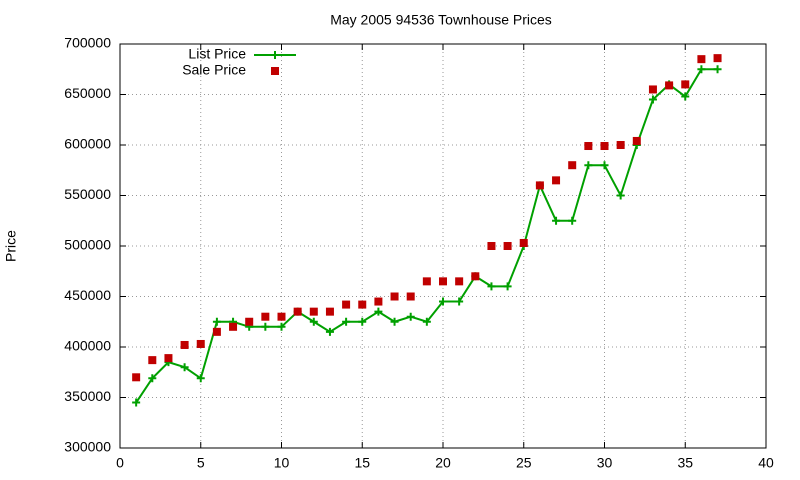 This screenshot has height=480, width=800. Describe the element at coordinates (443, 463) in the screenshot. I see `x-tick-label: 20` at that location.